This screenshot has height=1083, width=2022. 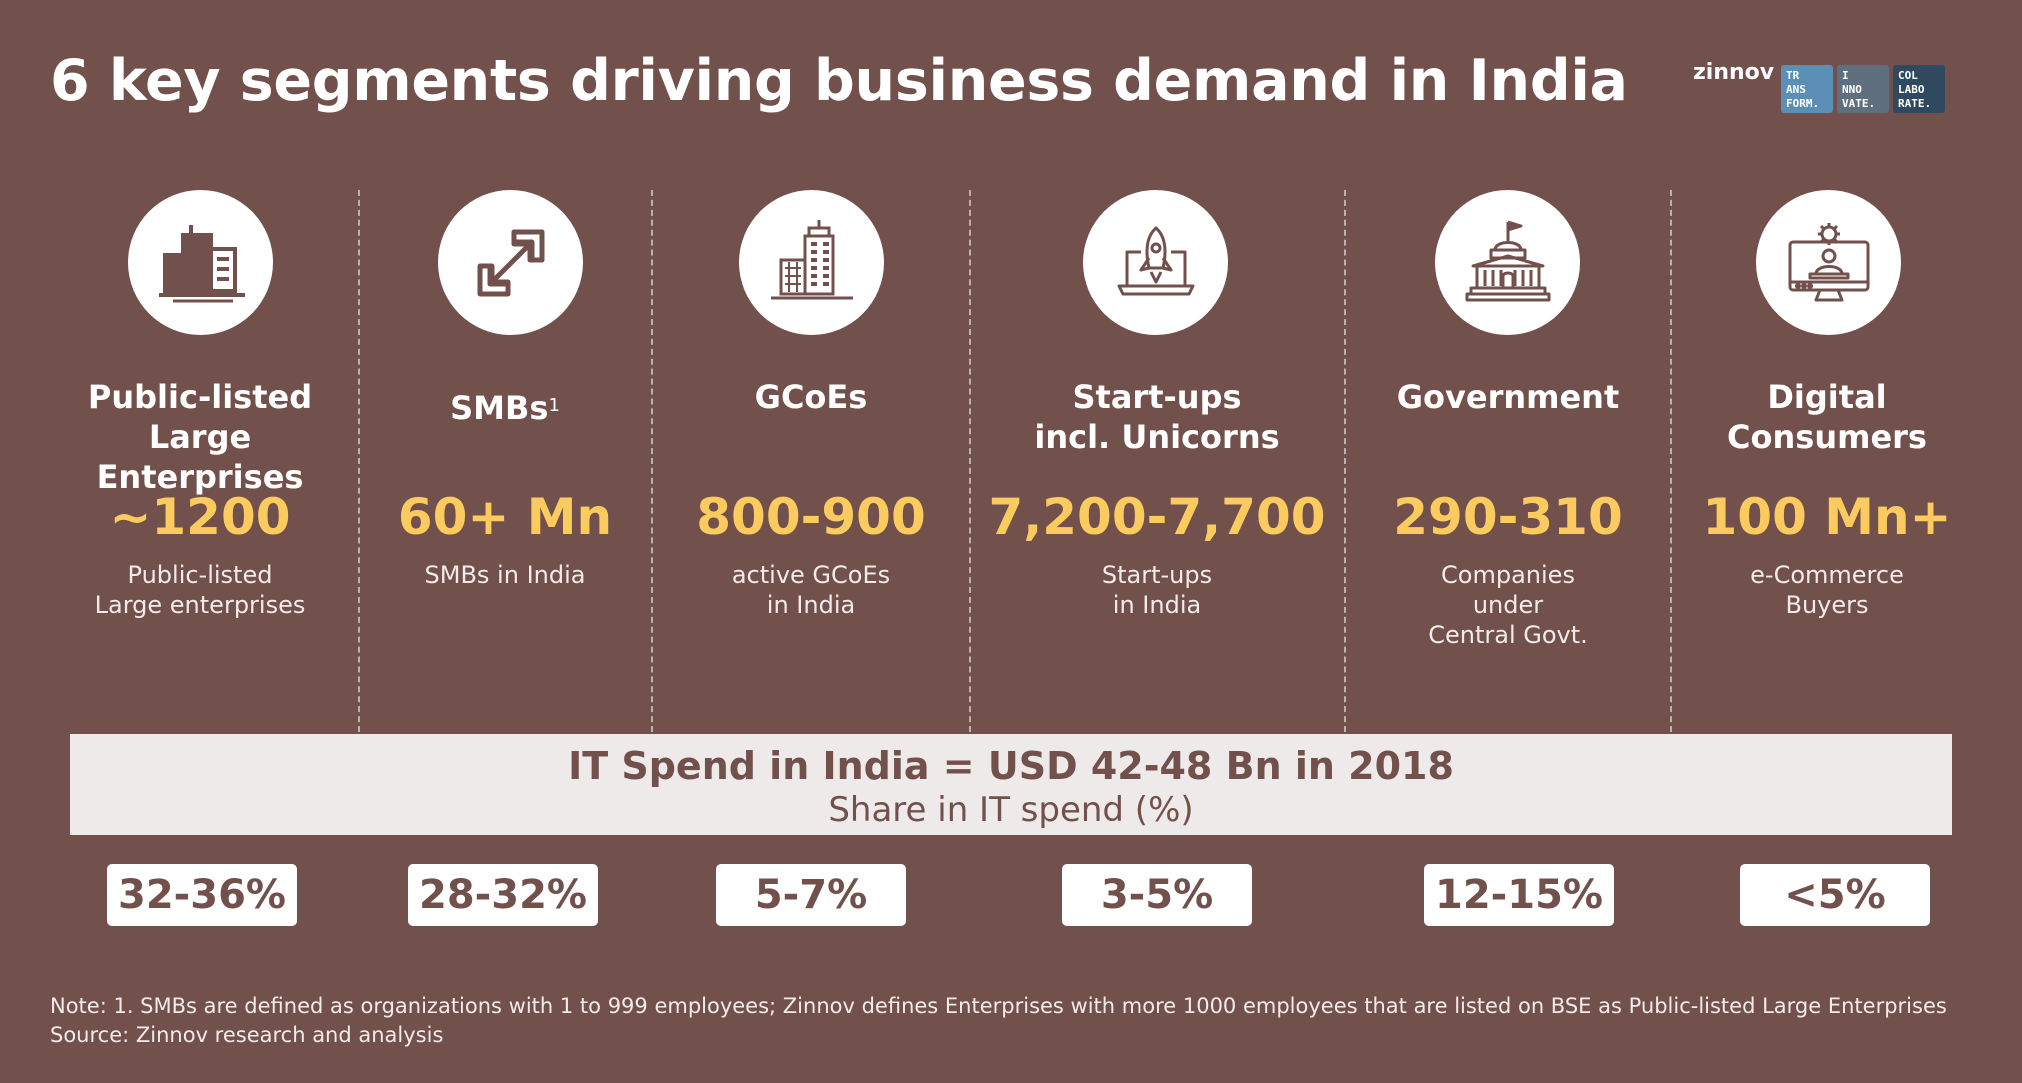 I want to click on segment-value: 800-900, so click(x=811, y=517).